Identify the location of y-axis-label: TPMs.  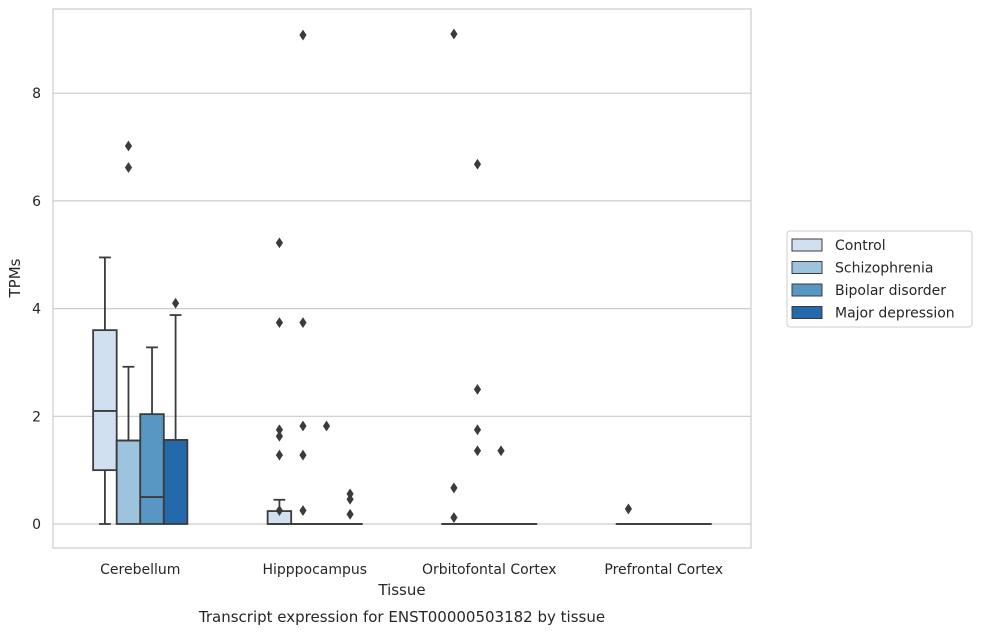
(15, 278).